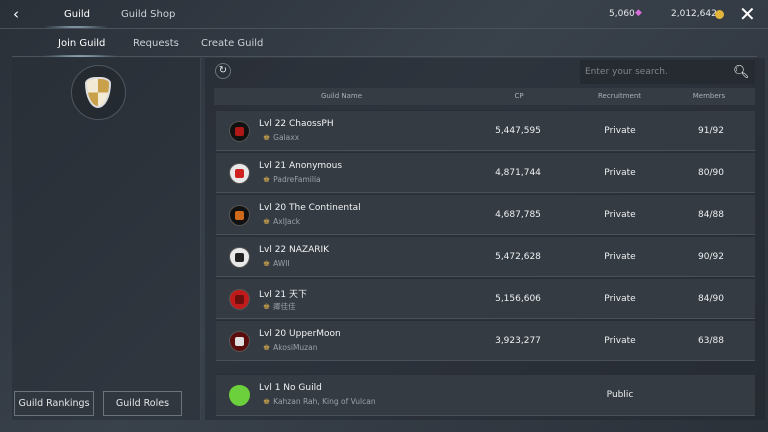 The image size is (768, 432). Describe the element at coordinates (76, 27) in the screenshot. I see `tab-guild-underline` at that location.